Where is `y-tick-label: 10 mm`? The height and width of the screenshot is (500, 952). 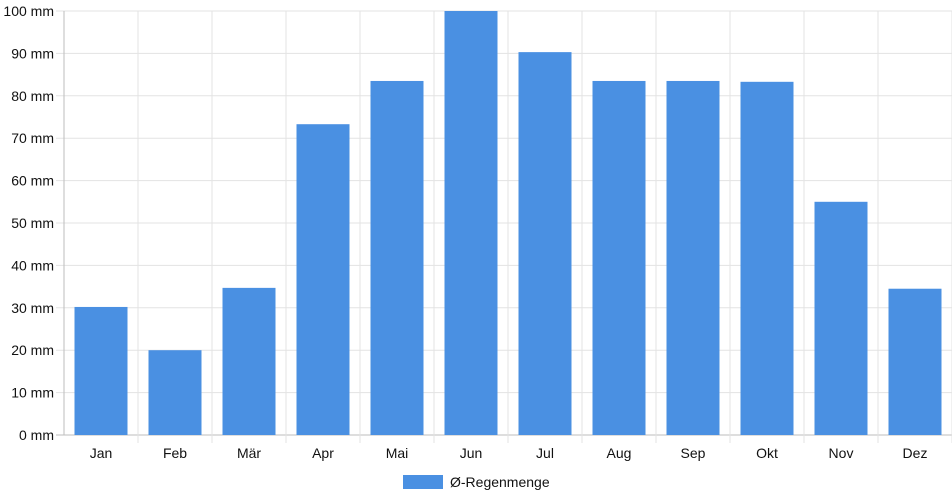 y-tick-label: 10 mm is located at coordinates (32, 393).